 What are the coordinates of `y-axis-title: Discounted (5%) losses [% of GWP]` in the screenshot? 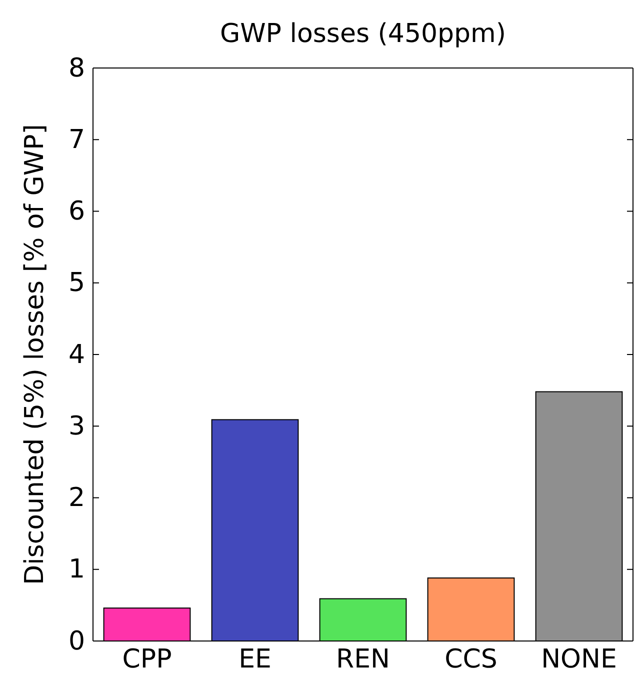 It's located at (35, 354).